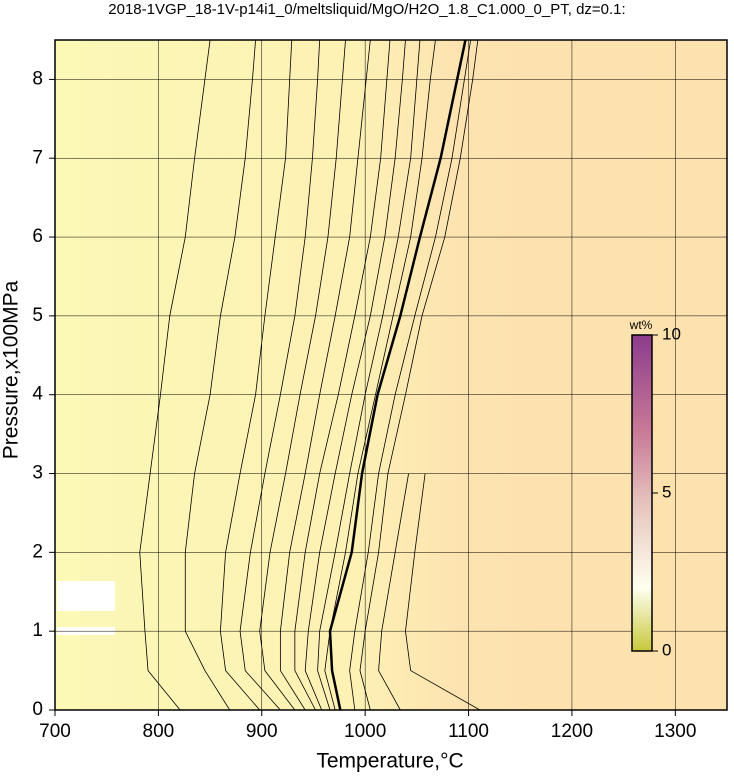 The width and height of the screenshot is (734, 776). What do you see at coordinates (37, 709) in the screenshot?
I see `y-tick-label: 0` at bounding box center [37, 709].